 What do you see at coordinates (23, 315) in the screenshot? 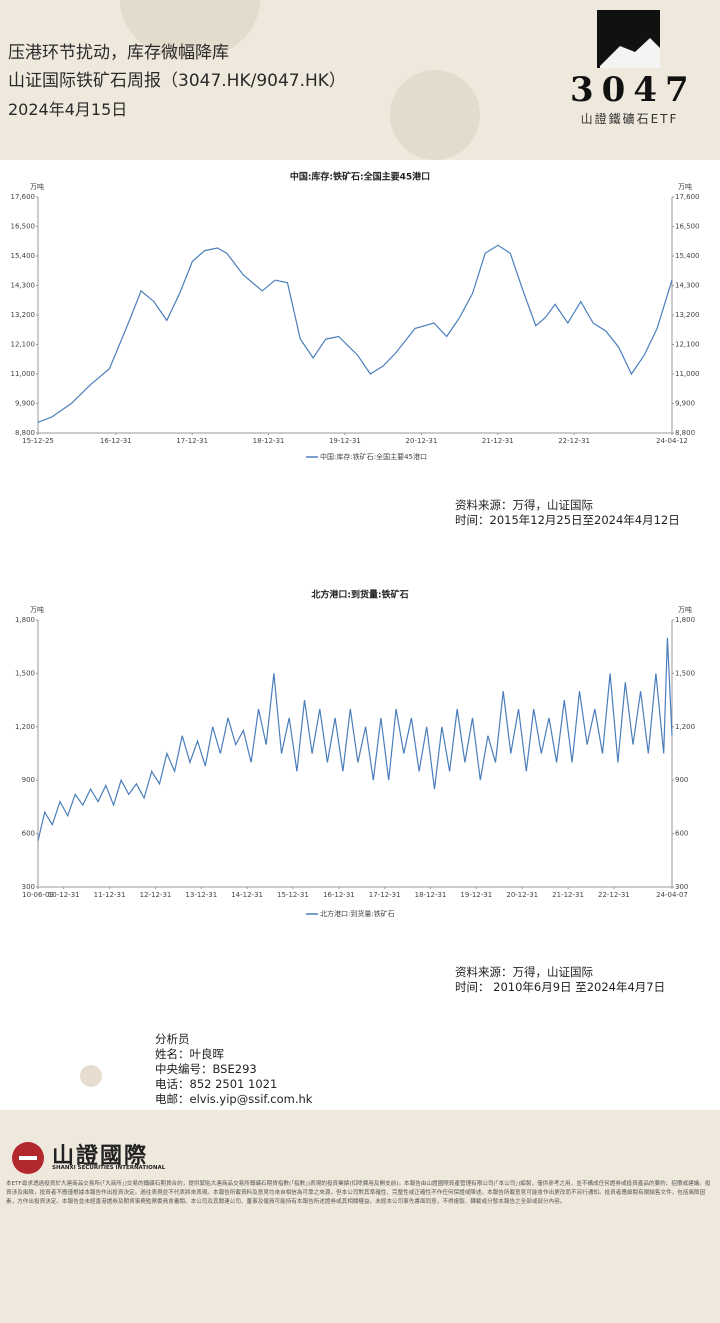
I see `y-tick-label: 13,200` at bounding box center [23, 315].